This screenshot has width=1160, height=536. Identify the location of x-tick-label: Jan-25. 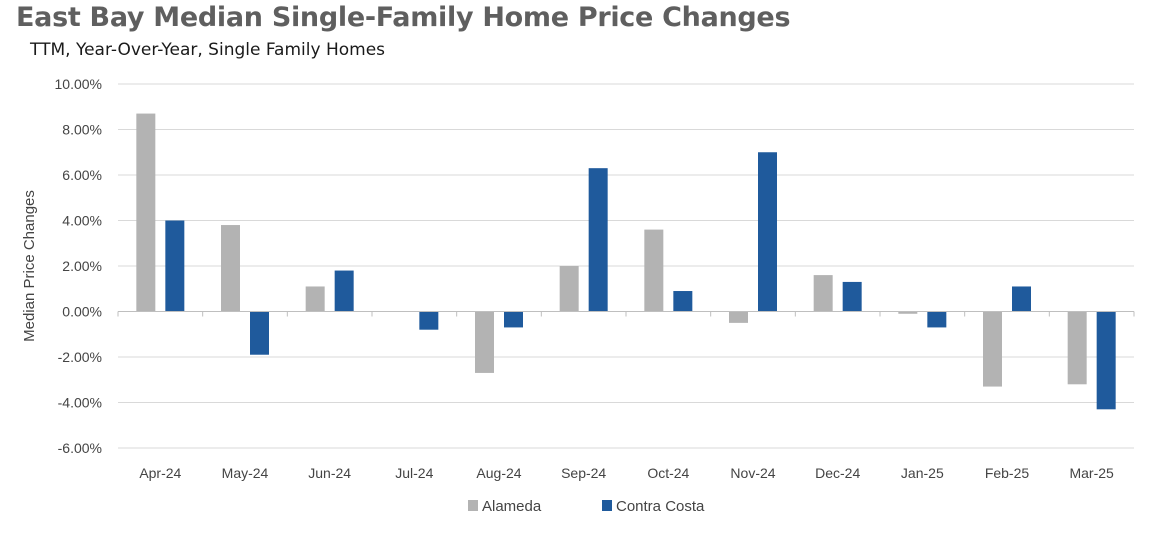
(922, 473).